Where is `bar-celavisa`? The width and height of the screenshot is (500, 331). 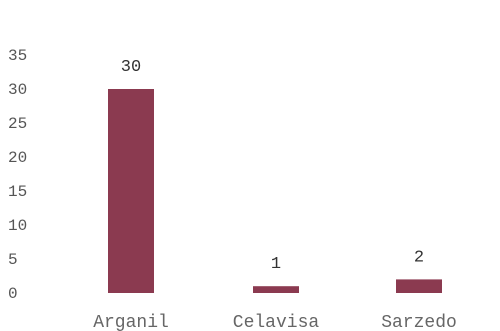 bar-celavisa is located at coordinates (276, 289).